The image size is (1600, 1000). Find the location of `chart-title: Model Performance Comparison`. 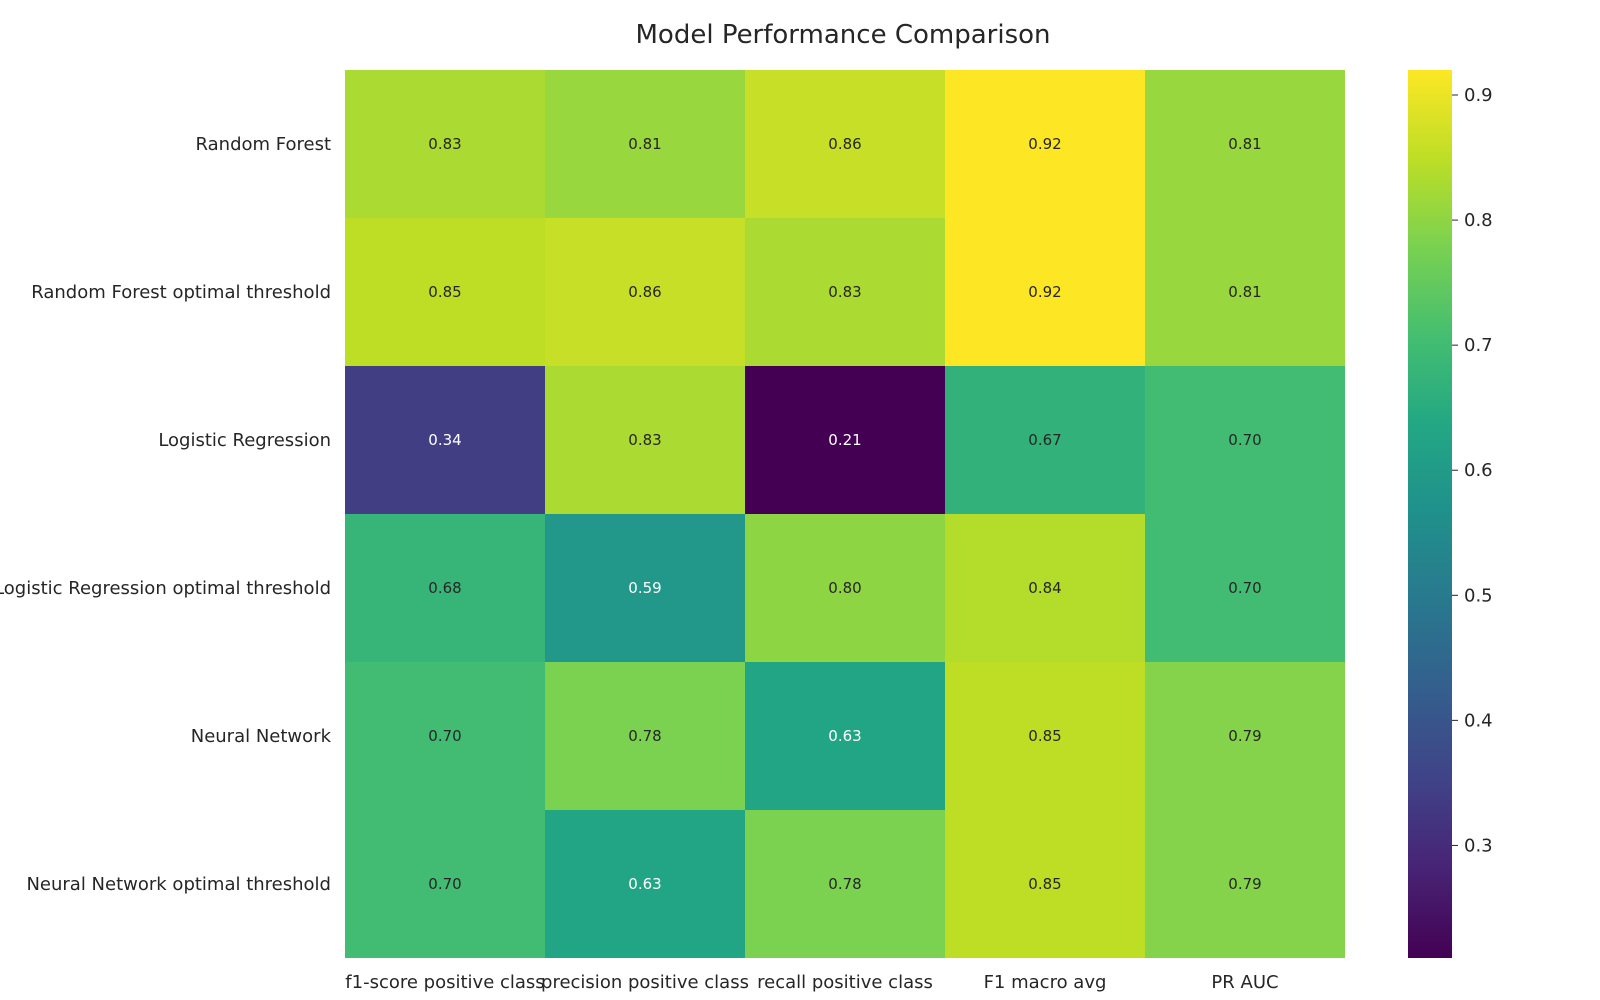

chart-title: Model Performance Comparison is located at coordinates (842, 35).